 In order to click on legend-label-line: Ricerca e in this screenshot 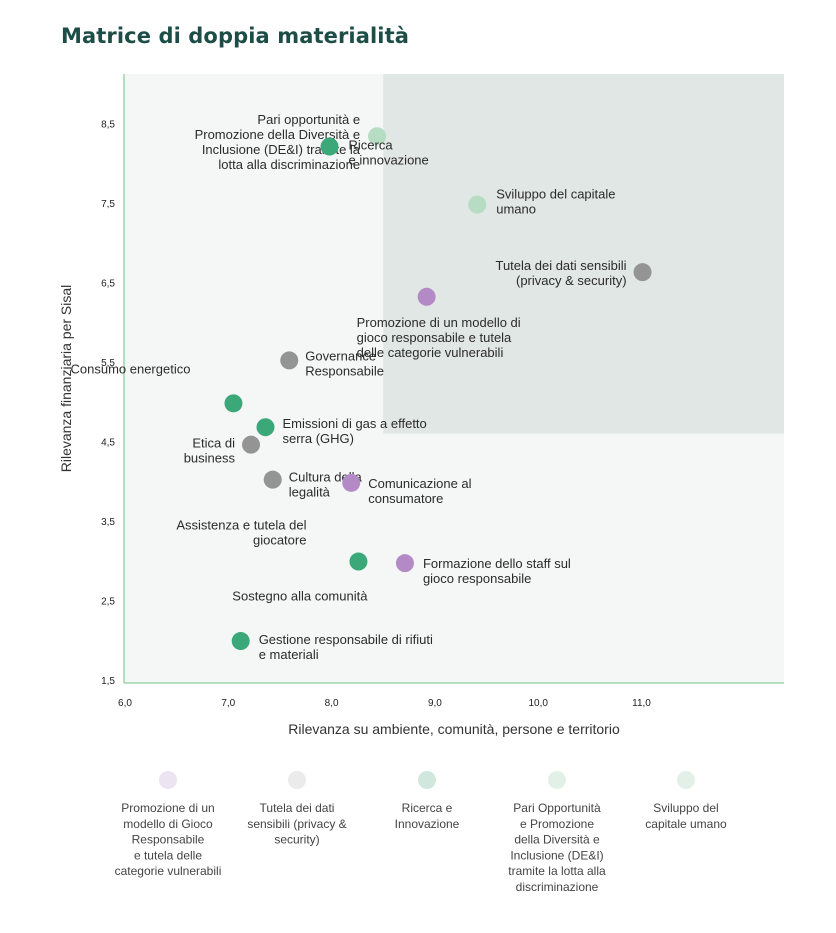, I will do `click(427, 808)`.